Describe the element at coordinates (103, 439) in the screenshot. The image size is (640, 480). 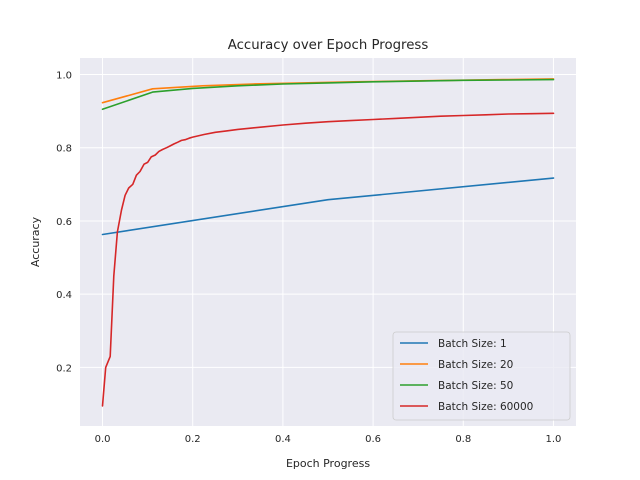
I see `x-tick-label: 0.0` at that location.